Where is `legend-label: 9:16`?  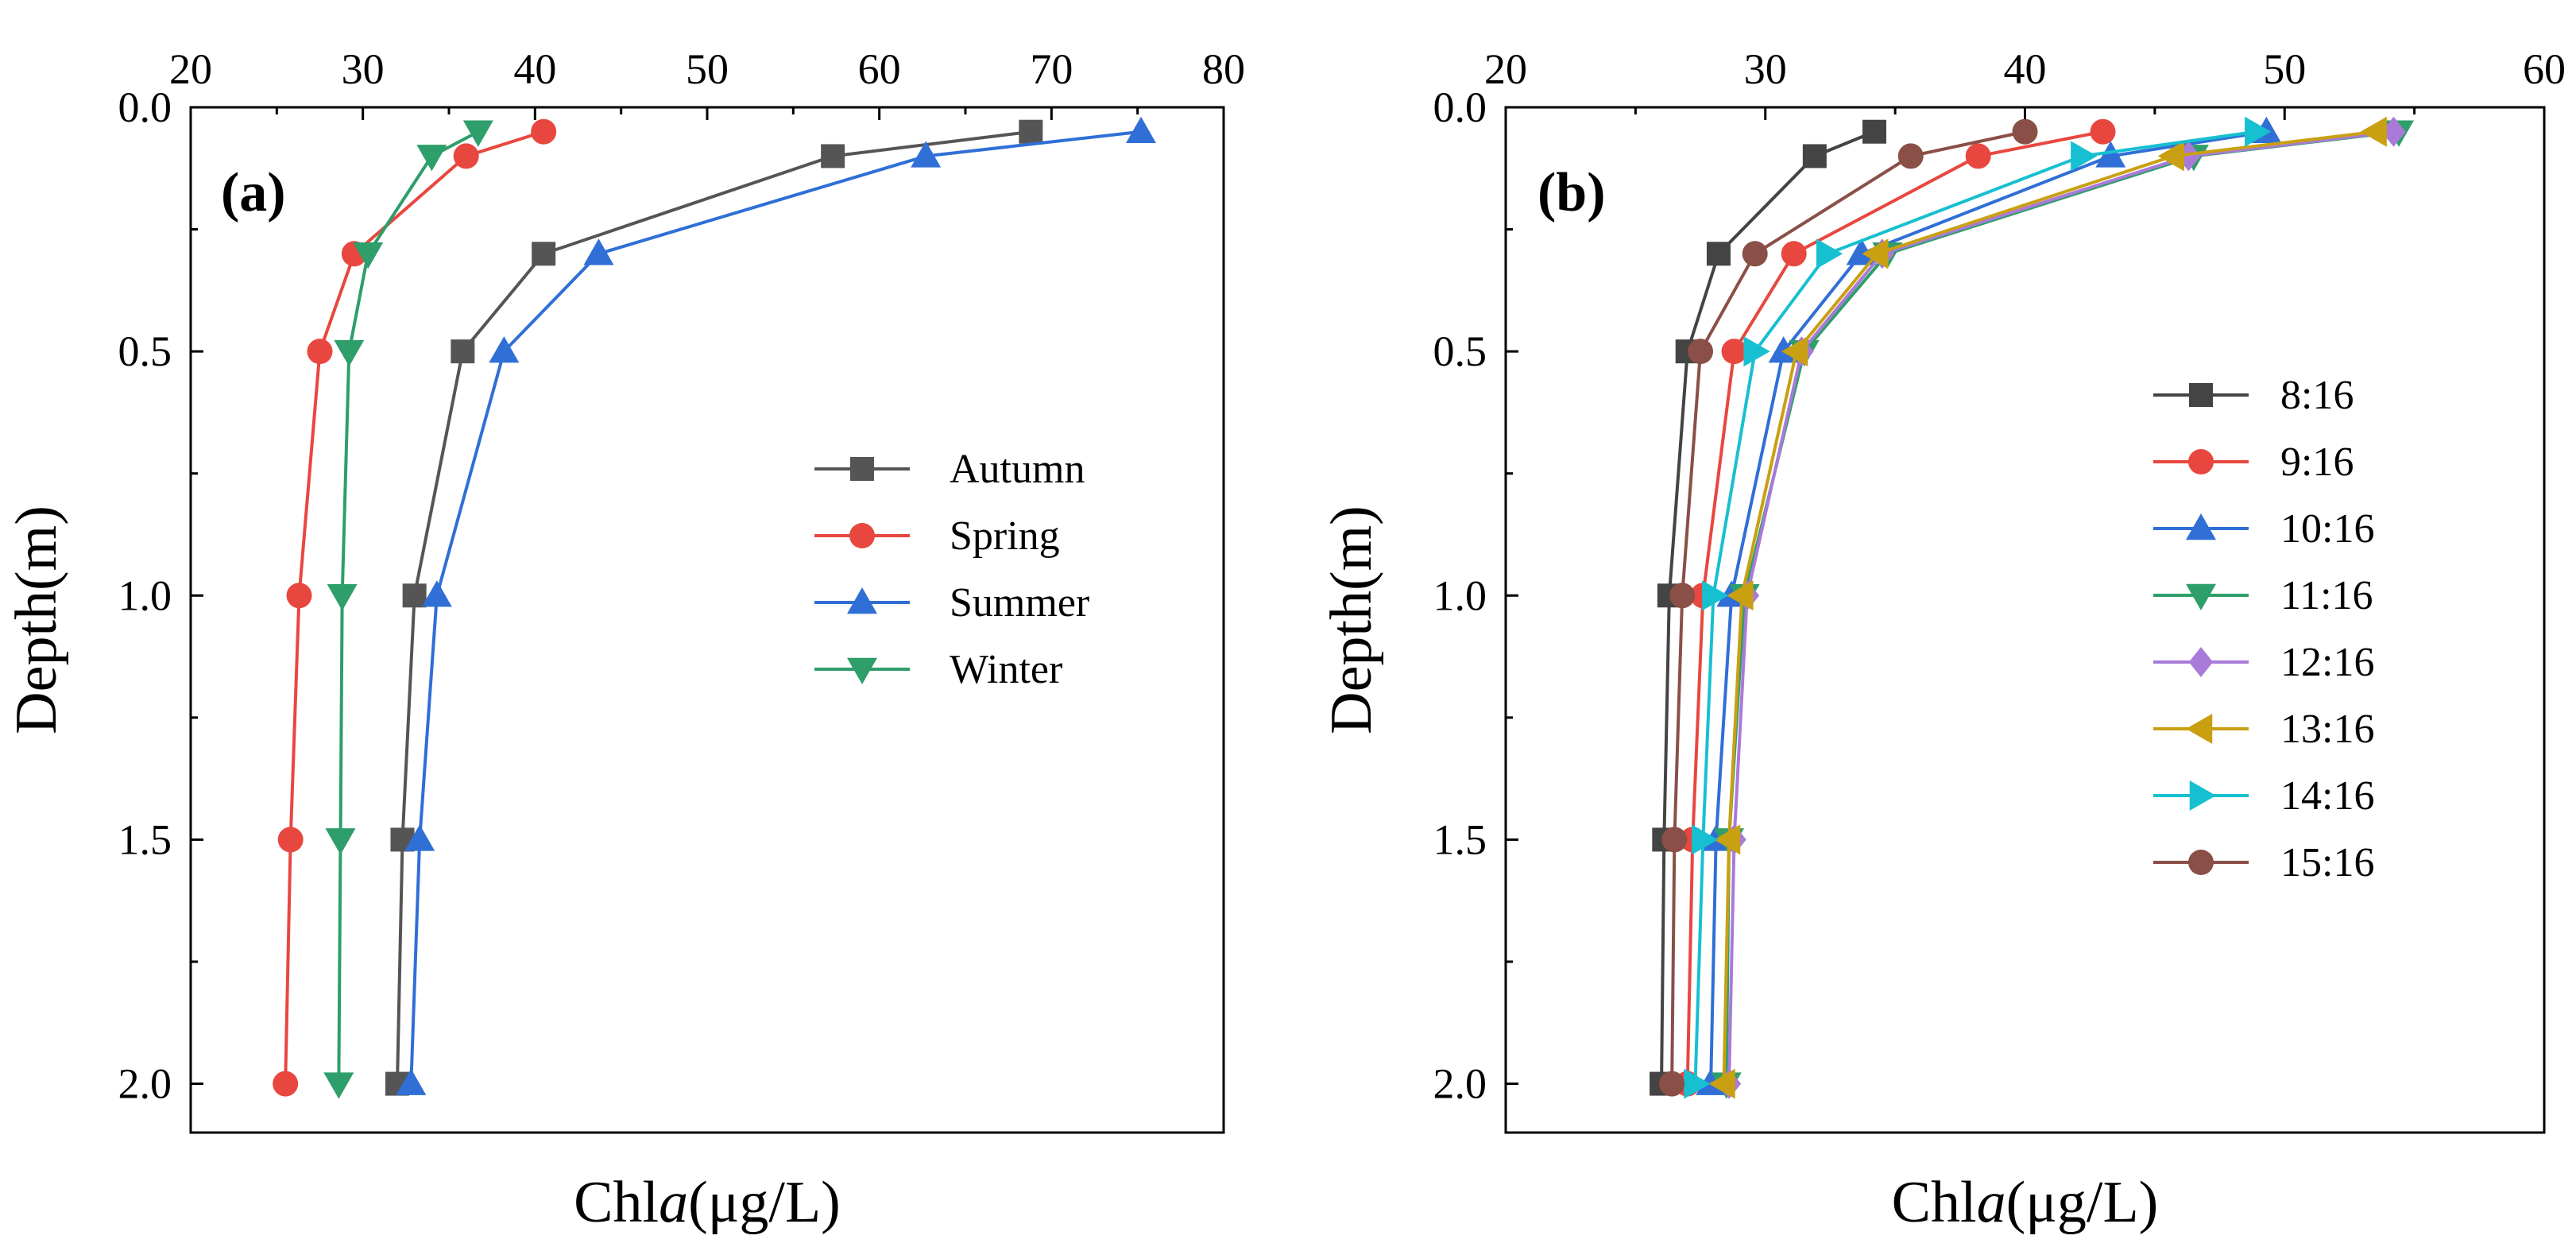 legend-label: 9:16 is located at coordinates (2317, 463).